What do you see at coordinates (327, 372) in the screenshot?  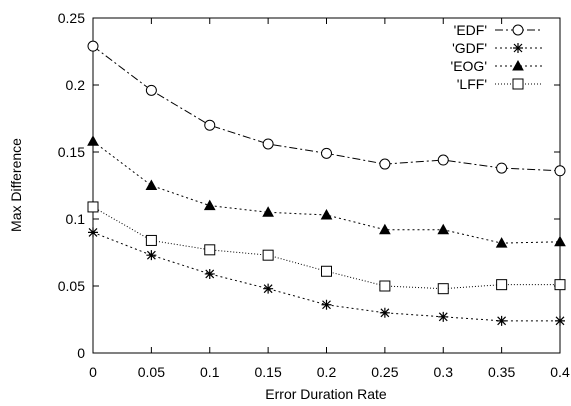 I see `x-tick-label: 0.2` at bounding box center [327, 372].